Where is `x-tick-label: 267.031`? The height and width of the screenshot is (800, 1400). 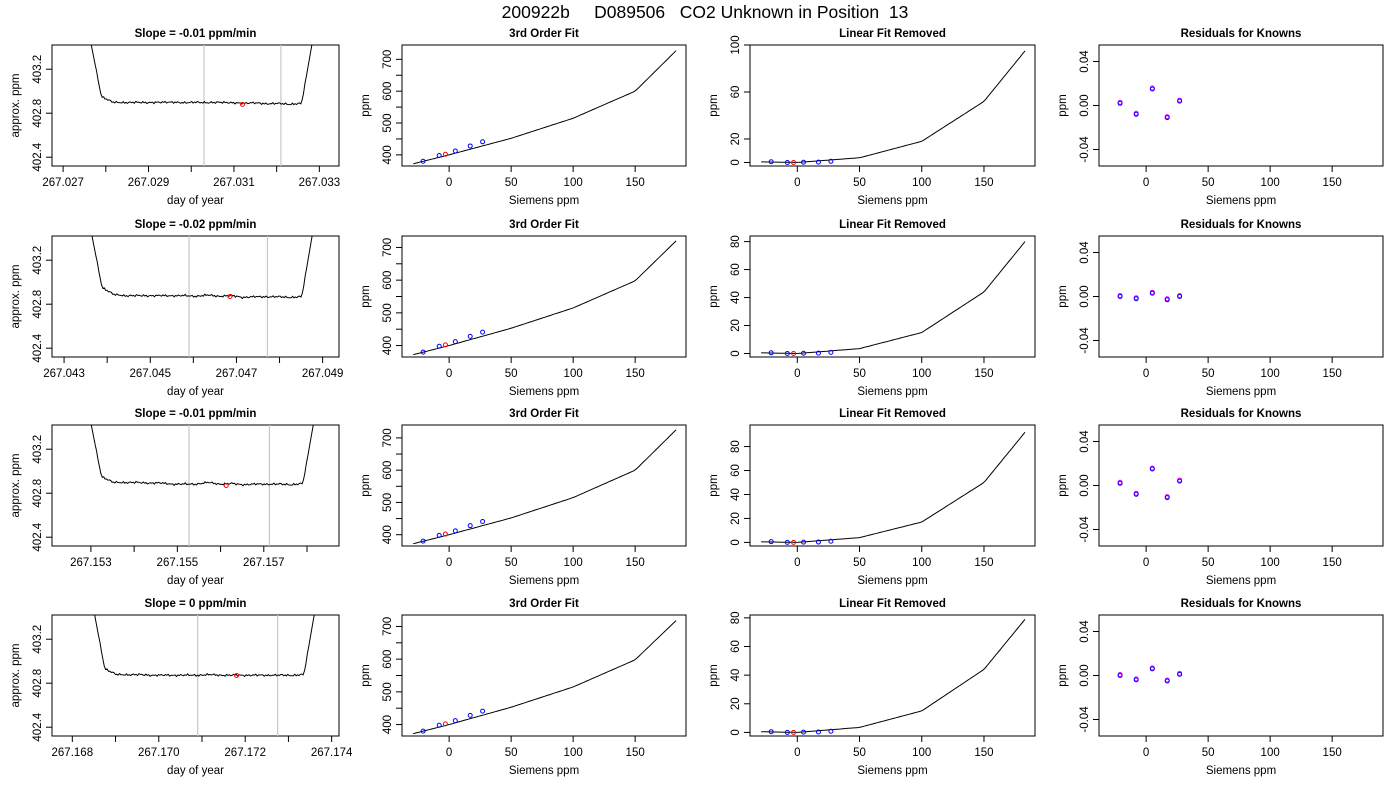 x-tick-label: 267.031 is located at coordinates (234, 183).